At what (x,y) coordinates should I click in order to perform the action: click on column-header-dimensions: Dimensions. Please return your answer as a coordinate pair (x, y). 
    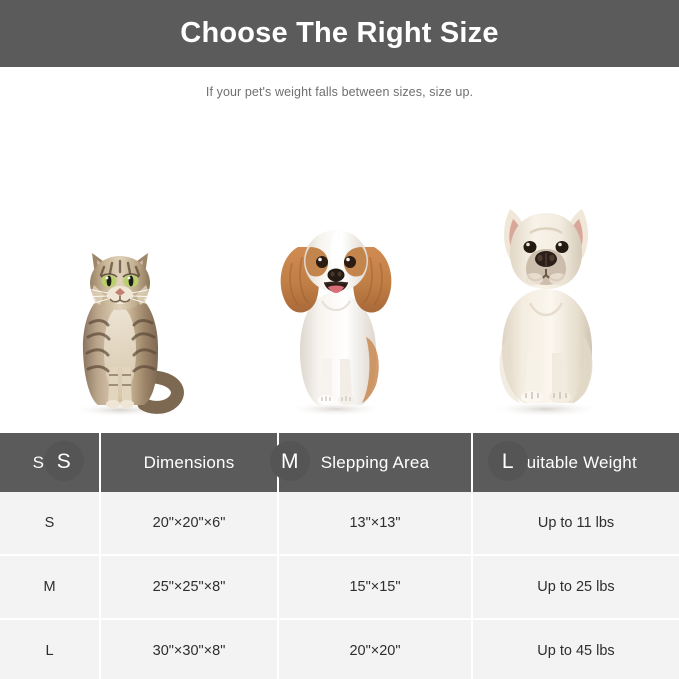
    Looking at the image, I should click on (189, 462).